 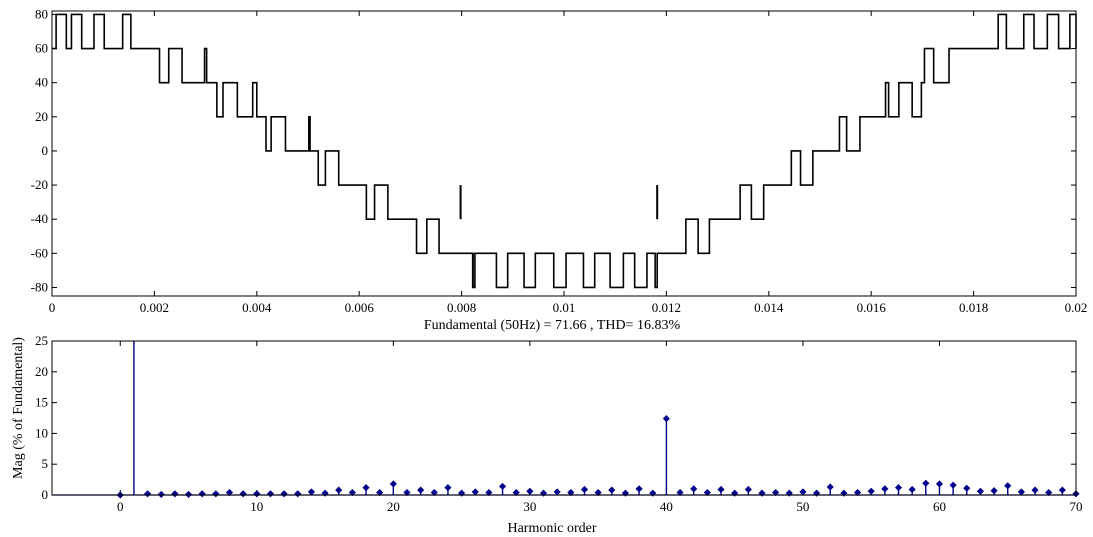 What do you see at coordinates (802, 506) in the screenshot?
I see `x-tick-label: 50` at bounding box center [802, 506].